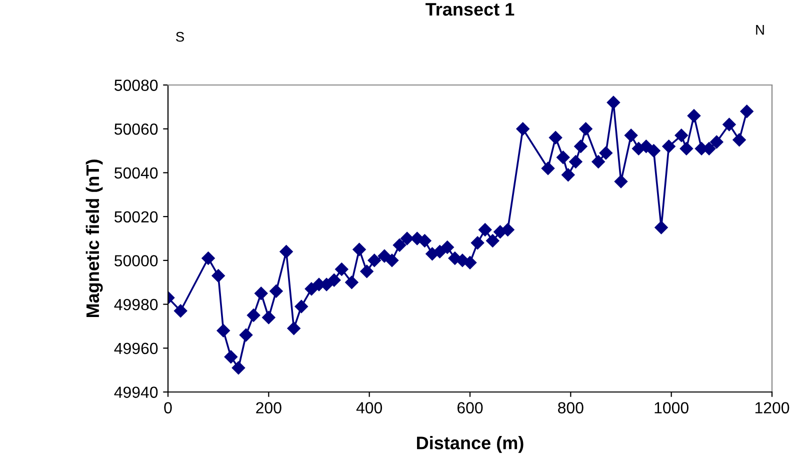 Image resolution: width=804 pixels, height=475 pixels. Describe the element at coordinates (136, 173) in the screenshot. I see `y-tick-label: 50040` at that location.